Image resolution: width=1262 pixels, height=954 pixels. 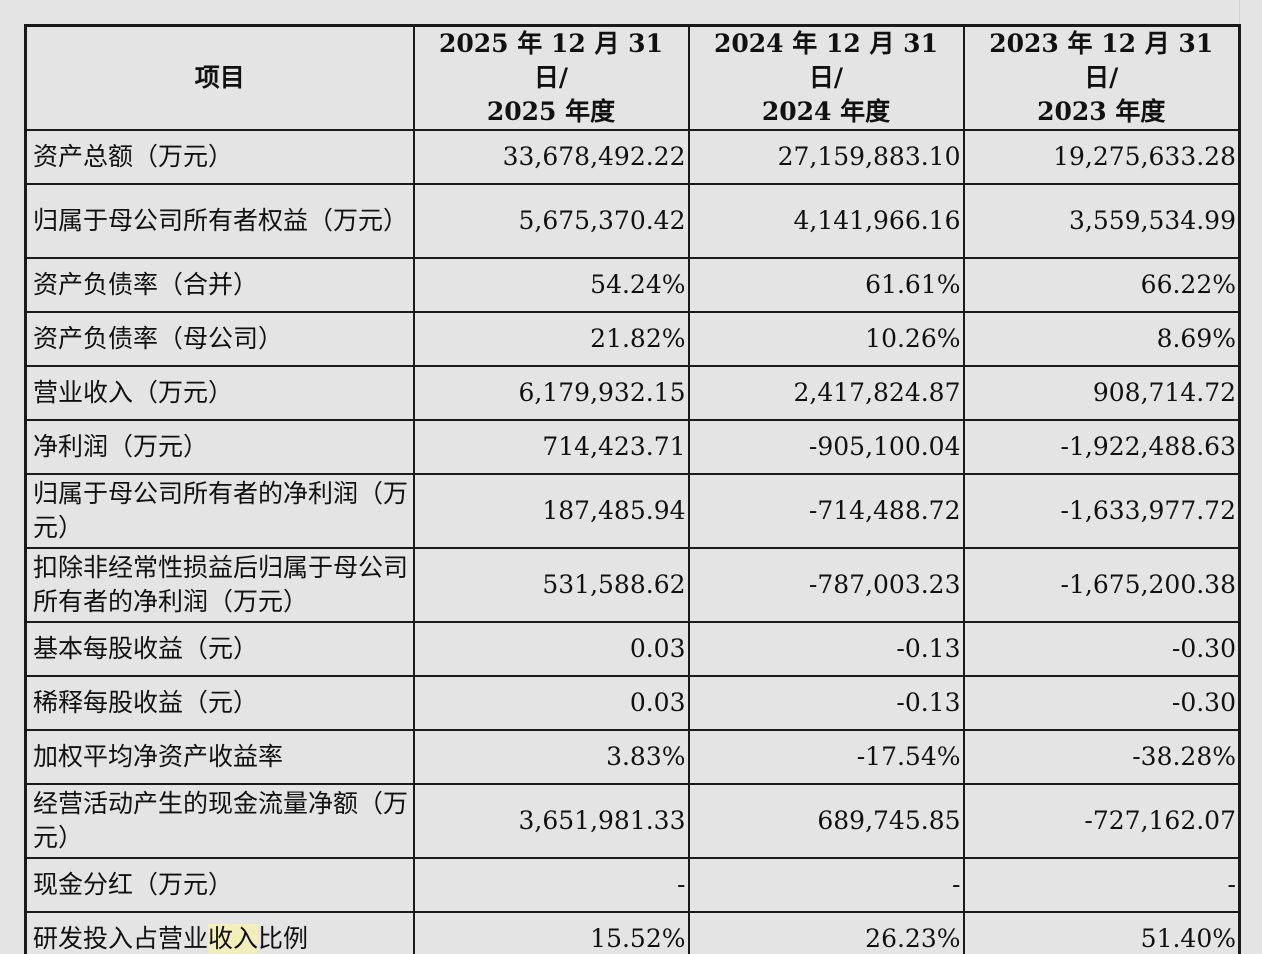 I want to click on row-value: -1,633,977.72, so click(x=1101, y=511).